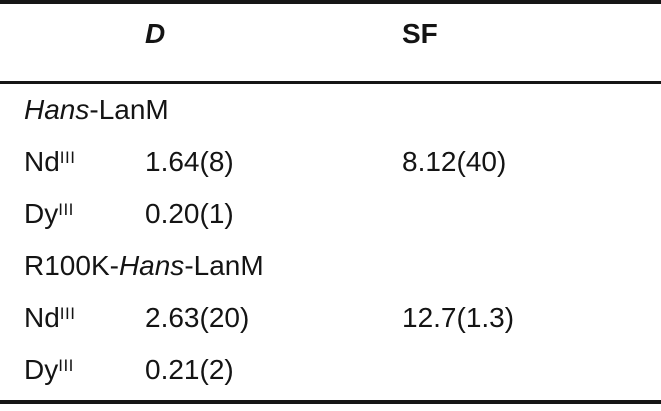  Describe the element at coordinates (71, 265) in the screenshot. I see `group-label-prefix: R100K-` at that location.